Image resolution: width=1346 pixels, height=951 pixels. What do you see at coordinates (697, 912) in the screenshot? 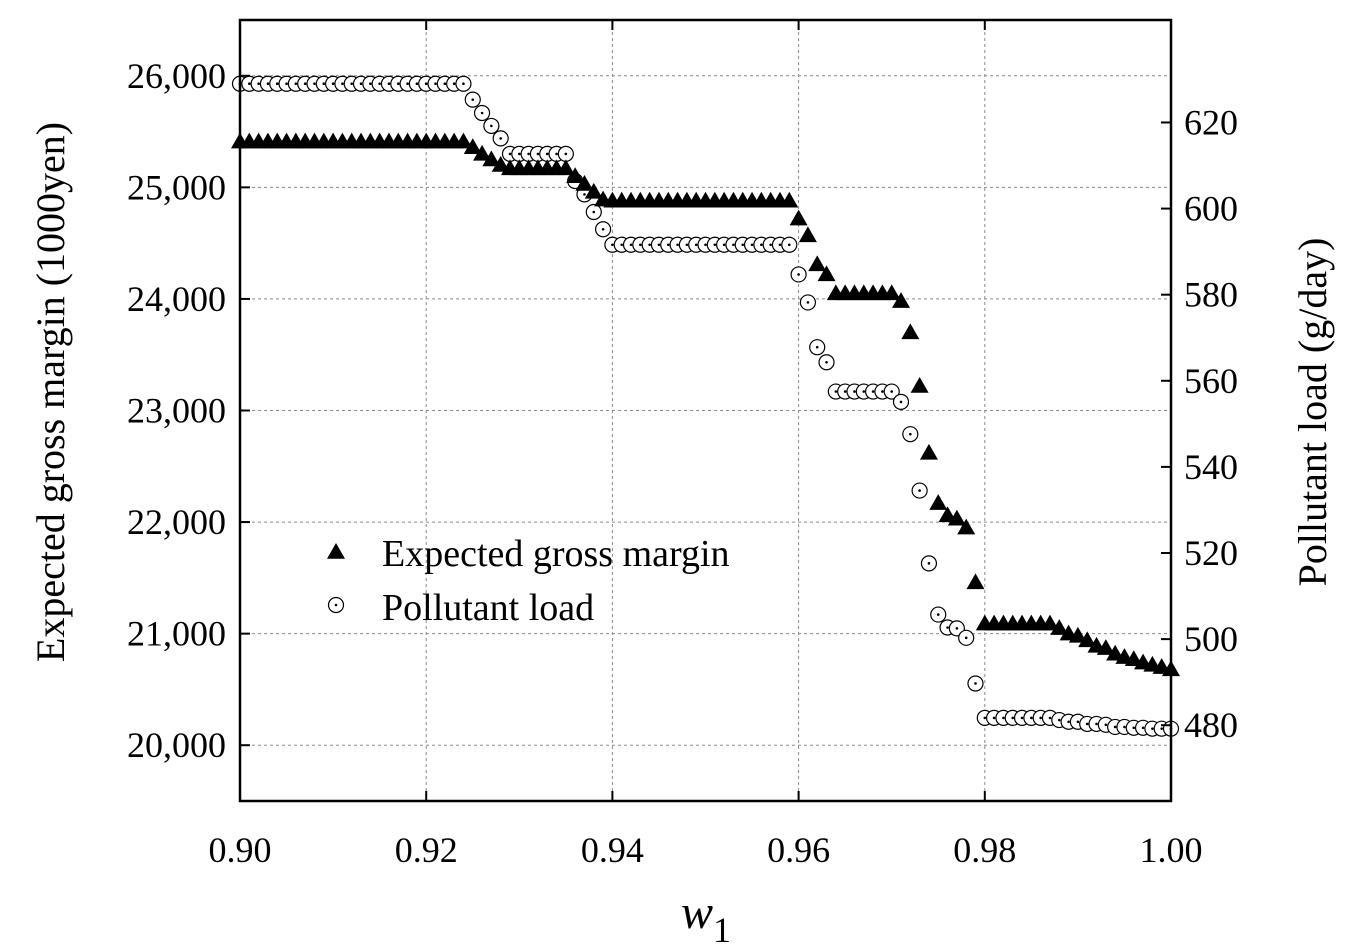
I see `x-axis-title-main: w` at bounding box center [697, 912].